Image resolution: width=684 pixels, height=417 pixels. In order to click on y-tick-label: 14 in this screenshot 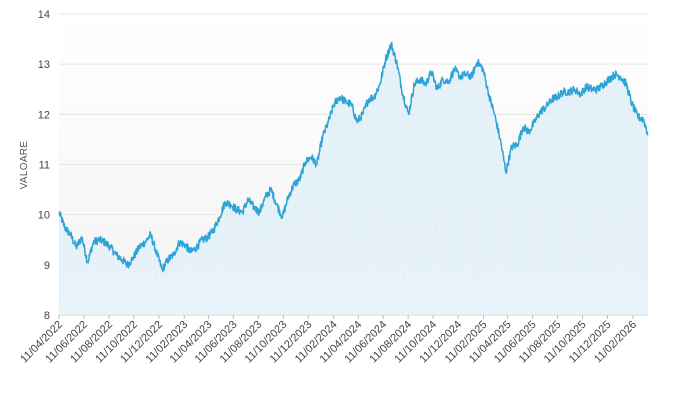, I will do `click(44, 15)`.